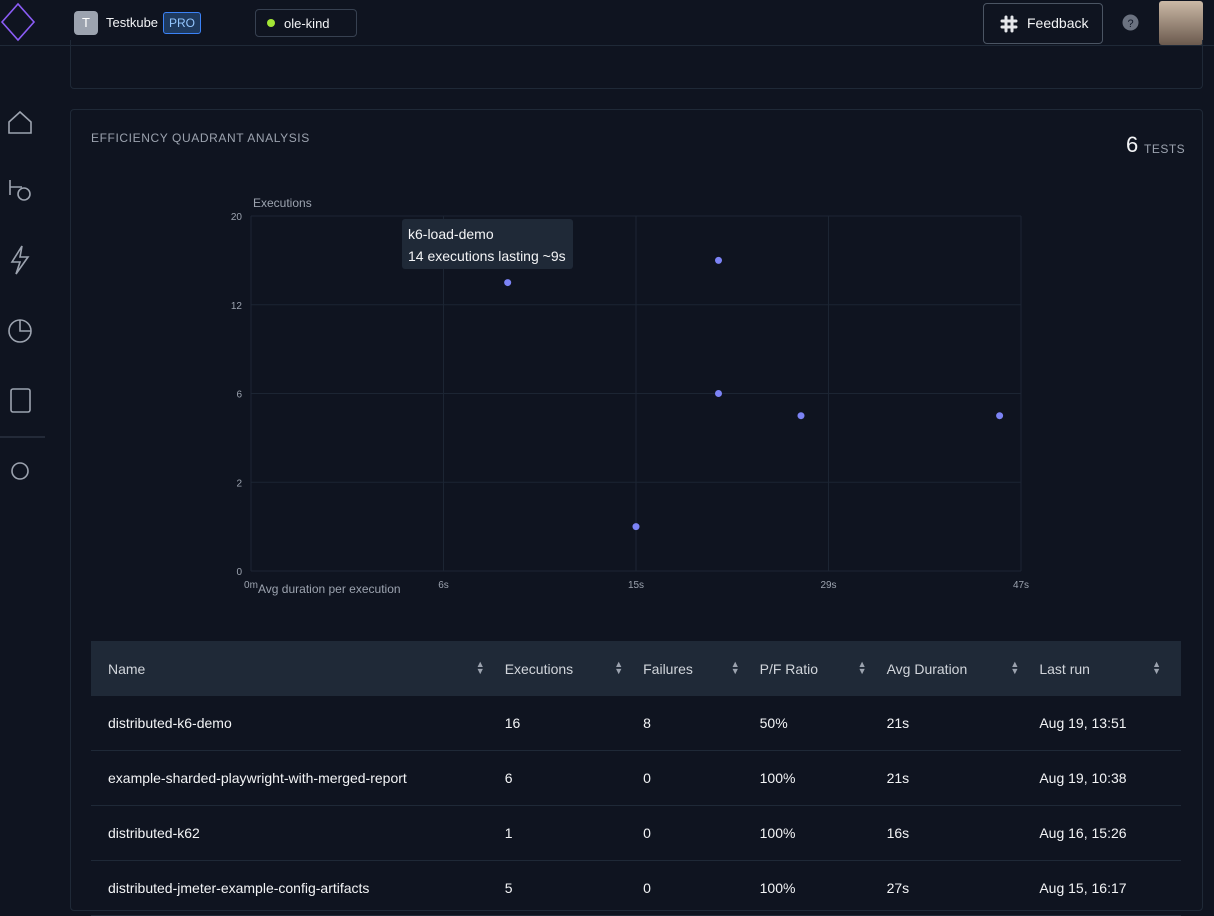  Describe the element at coordinates (86, 23) in the screenshot. I see `org-badge: T` at that location.